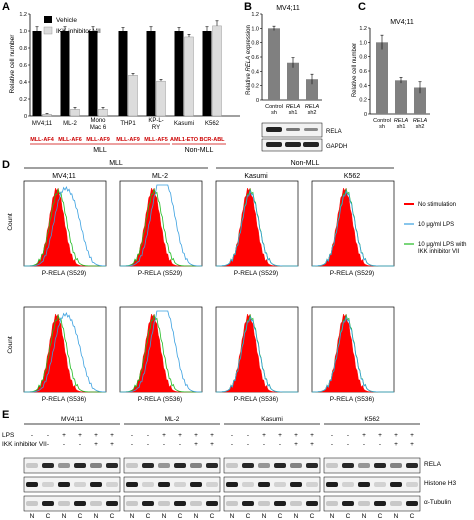 This screenshot has width=474, height=520. I want to click on c-xlabel-part: sh2, so click(420, 127).